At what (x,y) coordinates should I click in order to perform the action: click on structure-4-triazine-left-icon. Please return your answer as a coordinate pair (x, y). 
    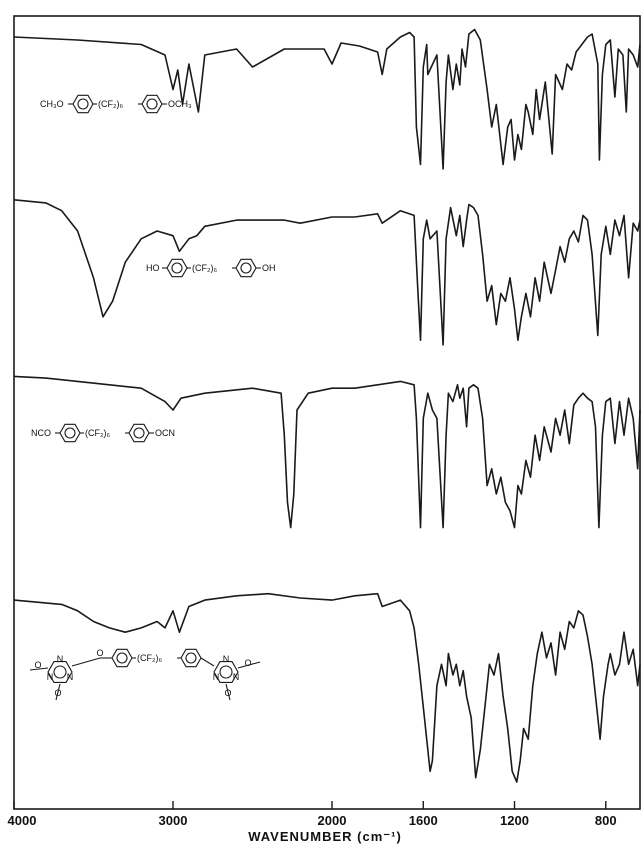
    Looking at the image, I should click on (60, 672).